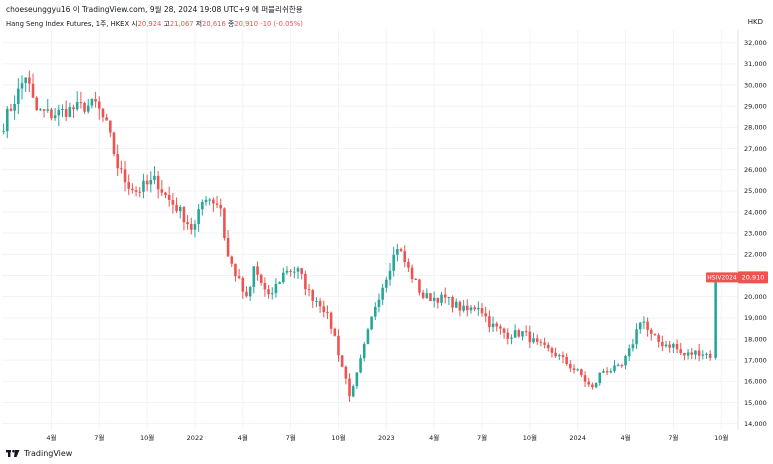  I want to click on high-label: 고, so click(166, 24).